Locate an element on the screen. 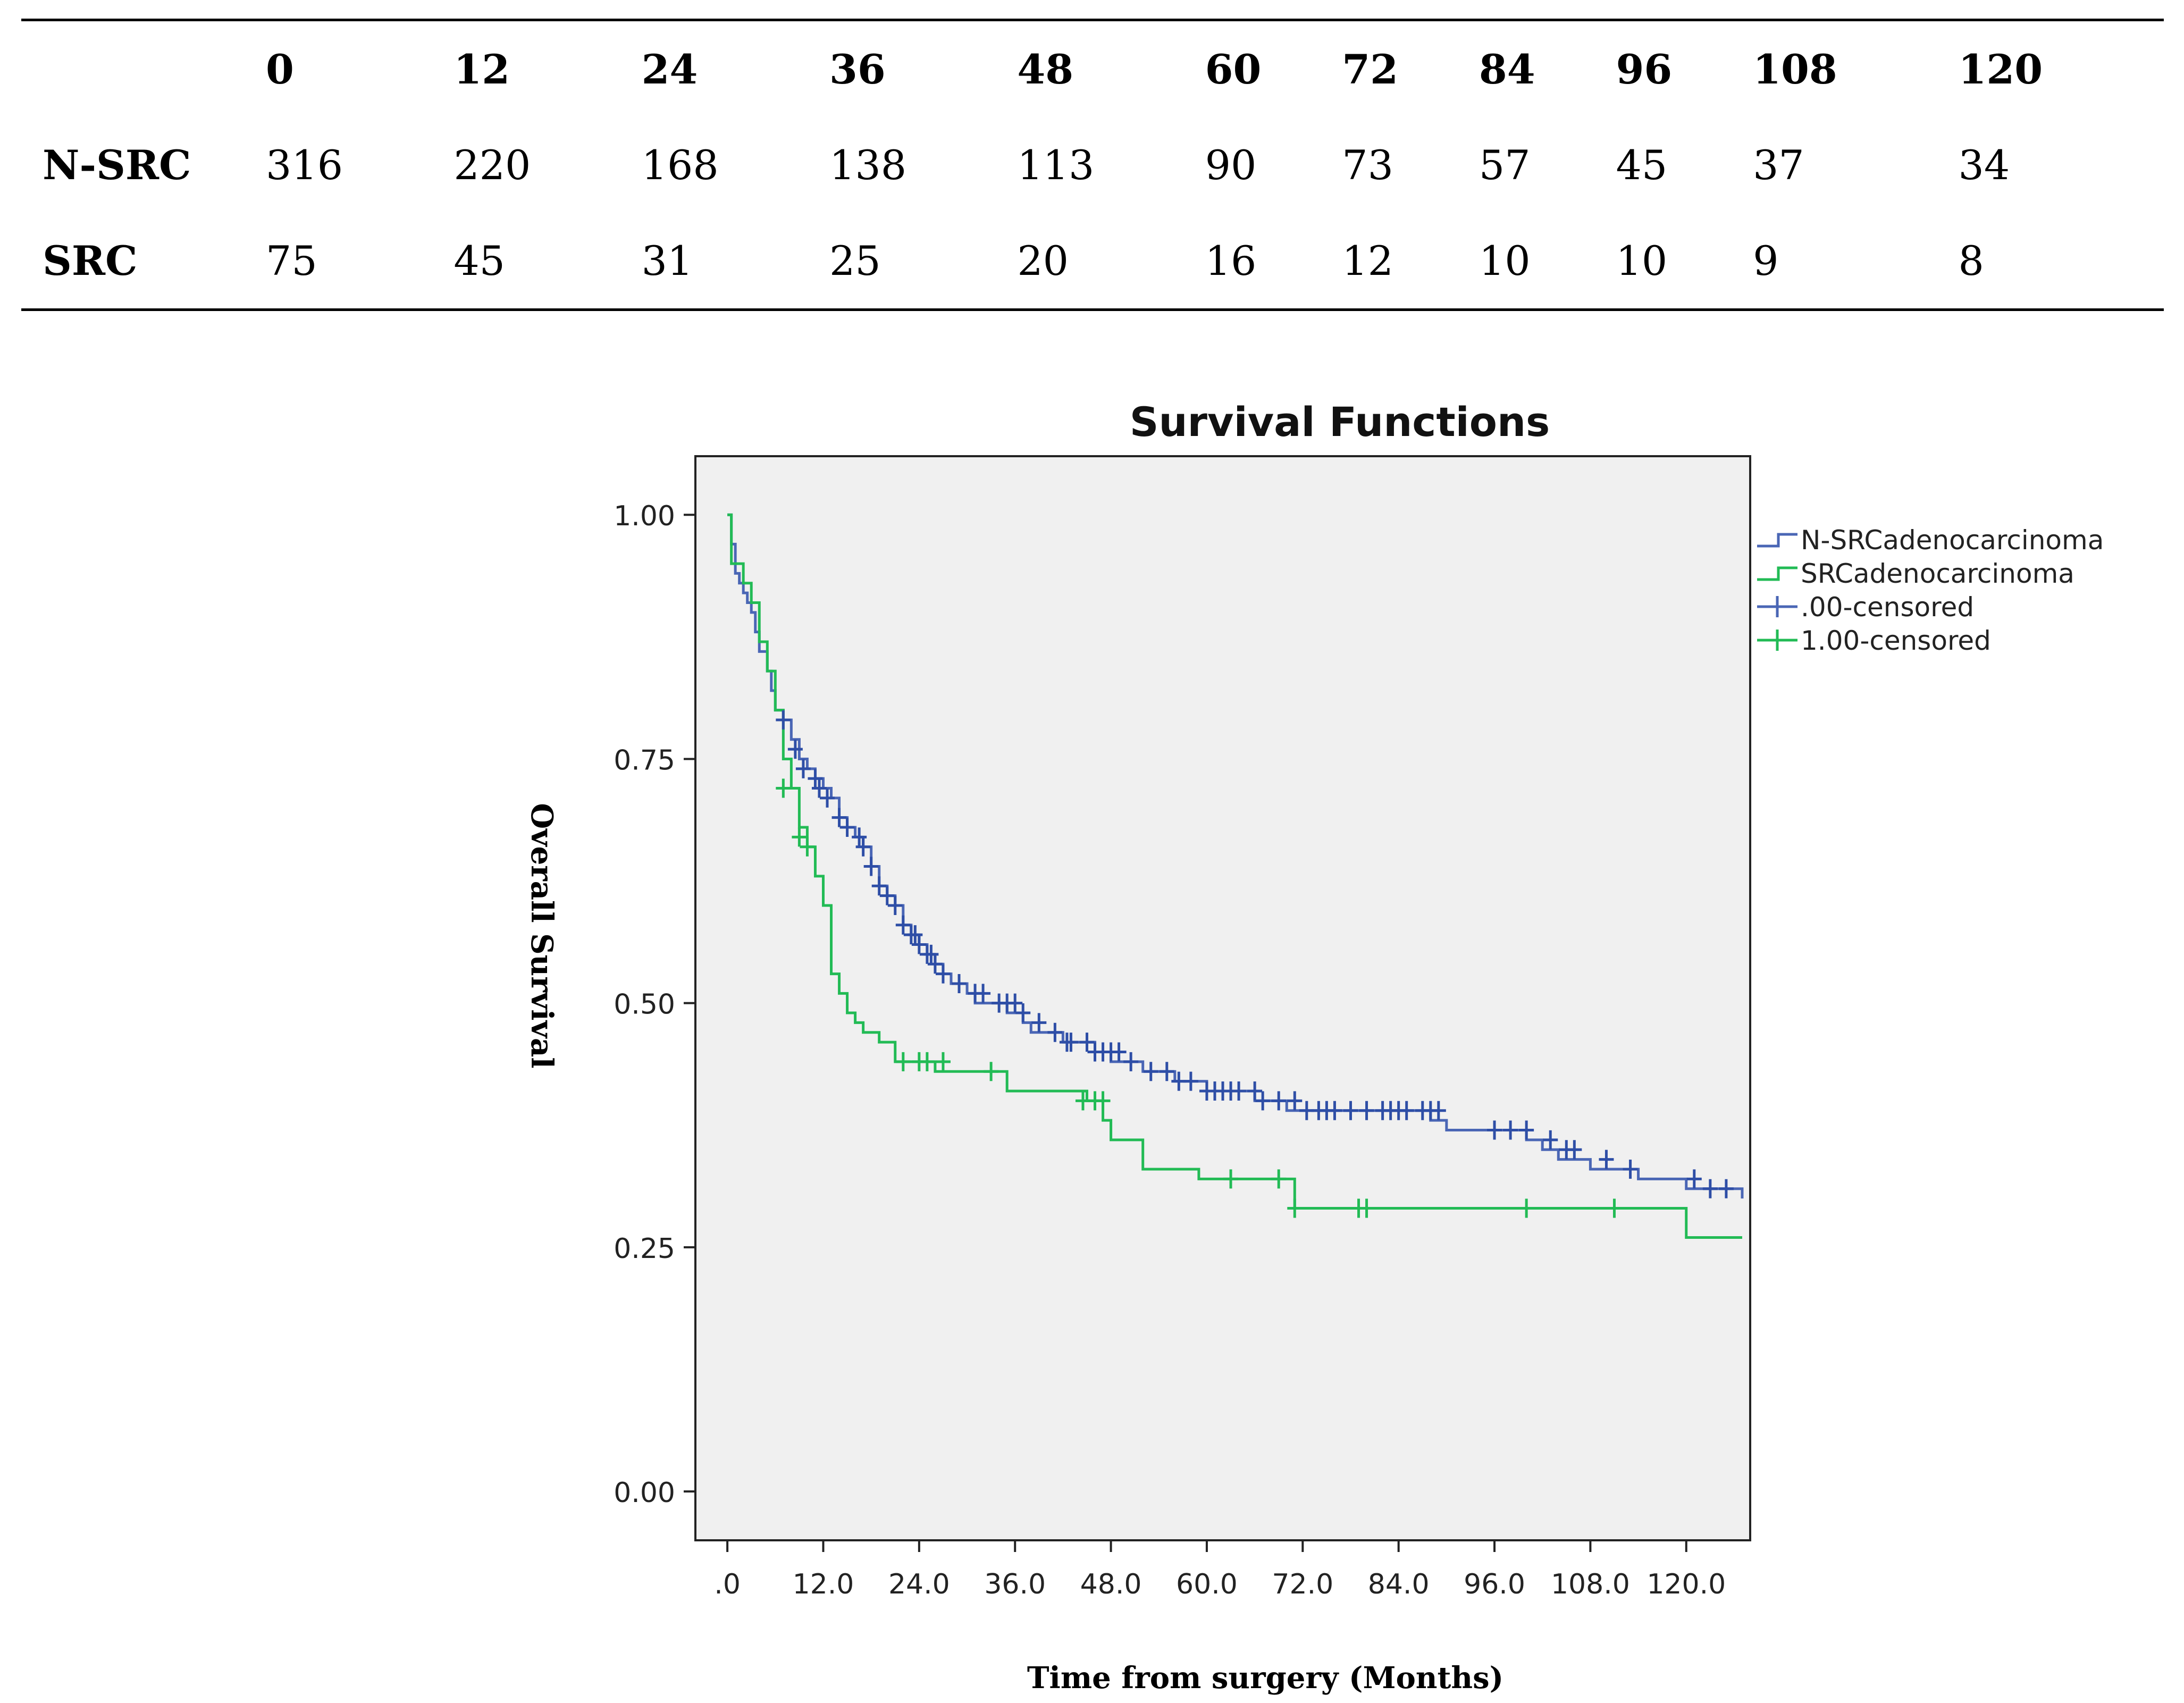 The image size is (2184, 1703). legend-nsrc-line-icon is located at coordinates (1777, 540).